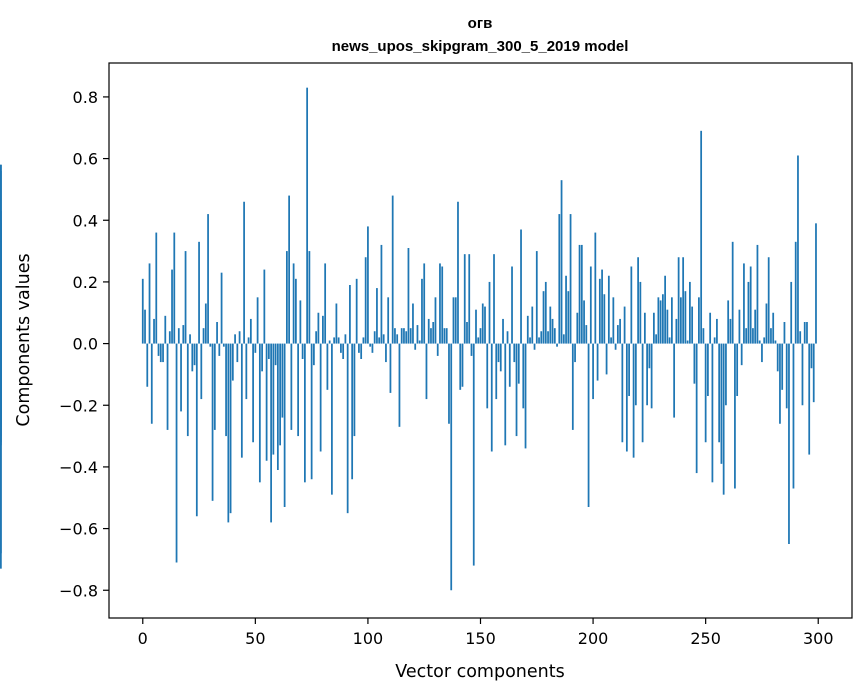 This screenshot has width=867, height=696. I want to click on y-tick-label: 0.0, so click(85, 344).